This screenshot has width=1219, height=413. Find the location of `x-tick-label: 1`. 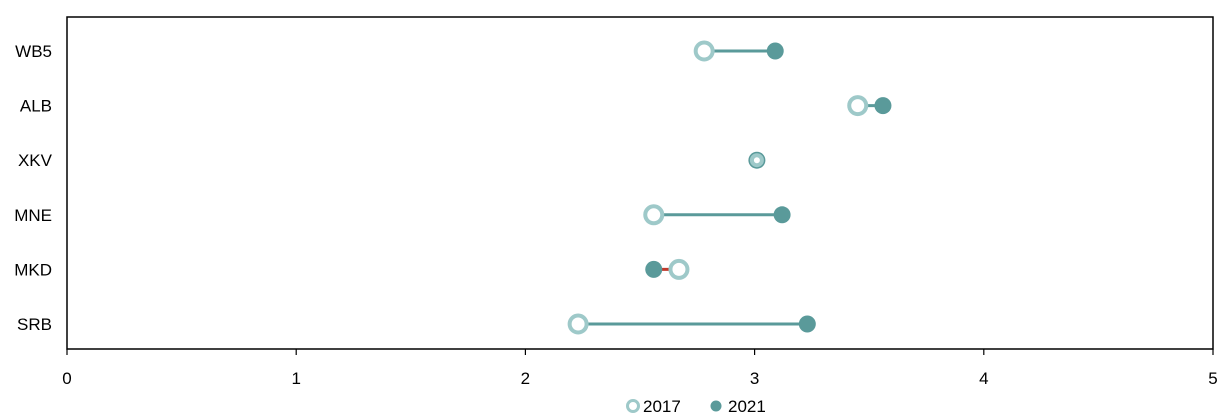

x-tick-label: 1 is located at coordinates (295, 378).